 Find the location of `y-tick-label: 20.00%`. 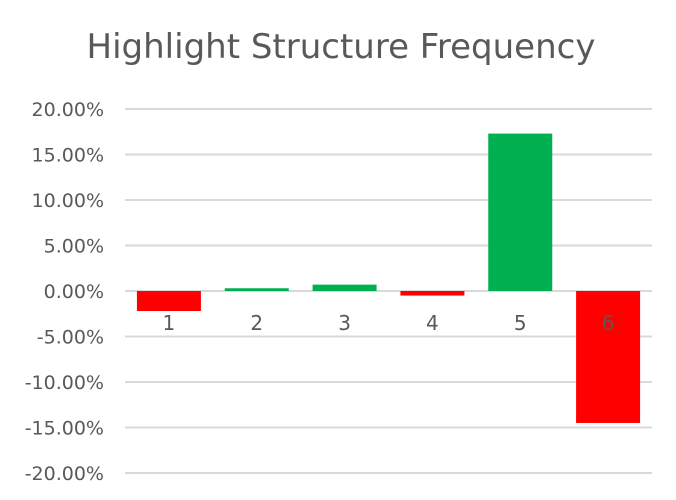

y-tick-label: 20.00% is located at coordinates (68, 110).